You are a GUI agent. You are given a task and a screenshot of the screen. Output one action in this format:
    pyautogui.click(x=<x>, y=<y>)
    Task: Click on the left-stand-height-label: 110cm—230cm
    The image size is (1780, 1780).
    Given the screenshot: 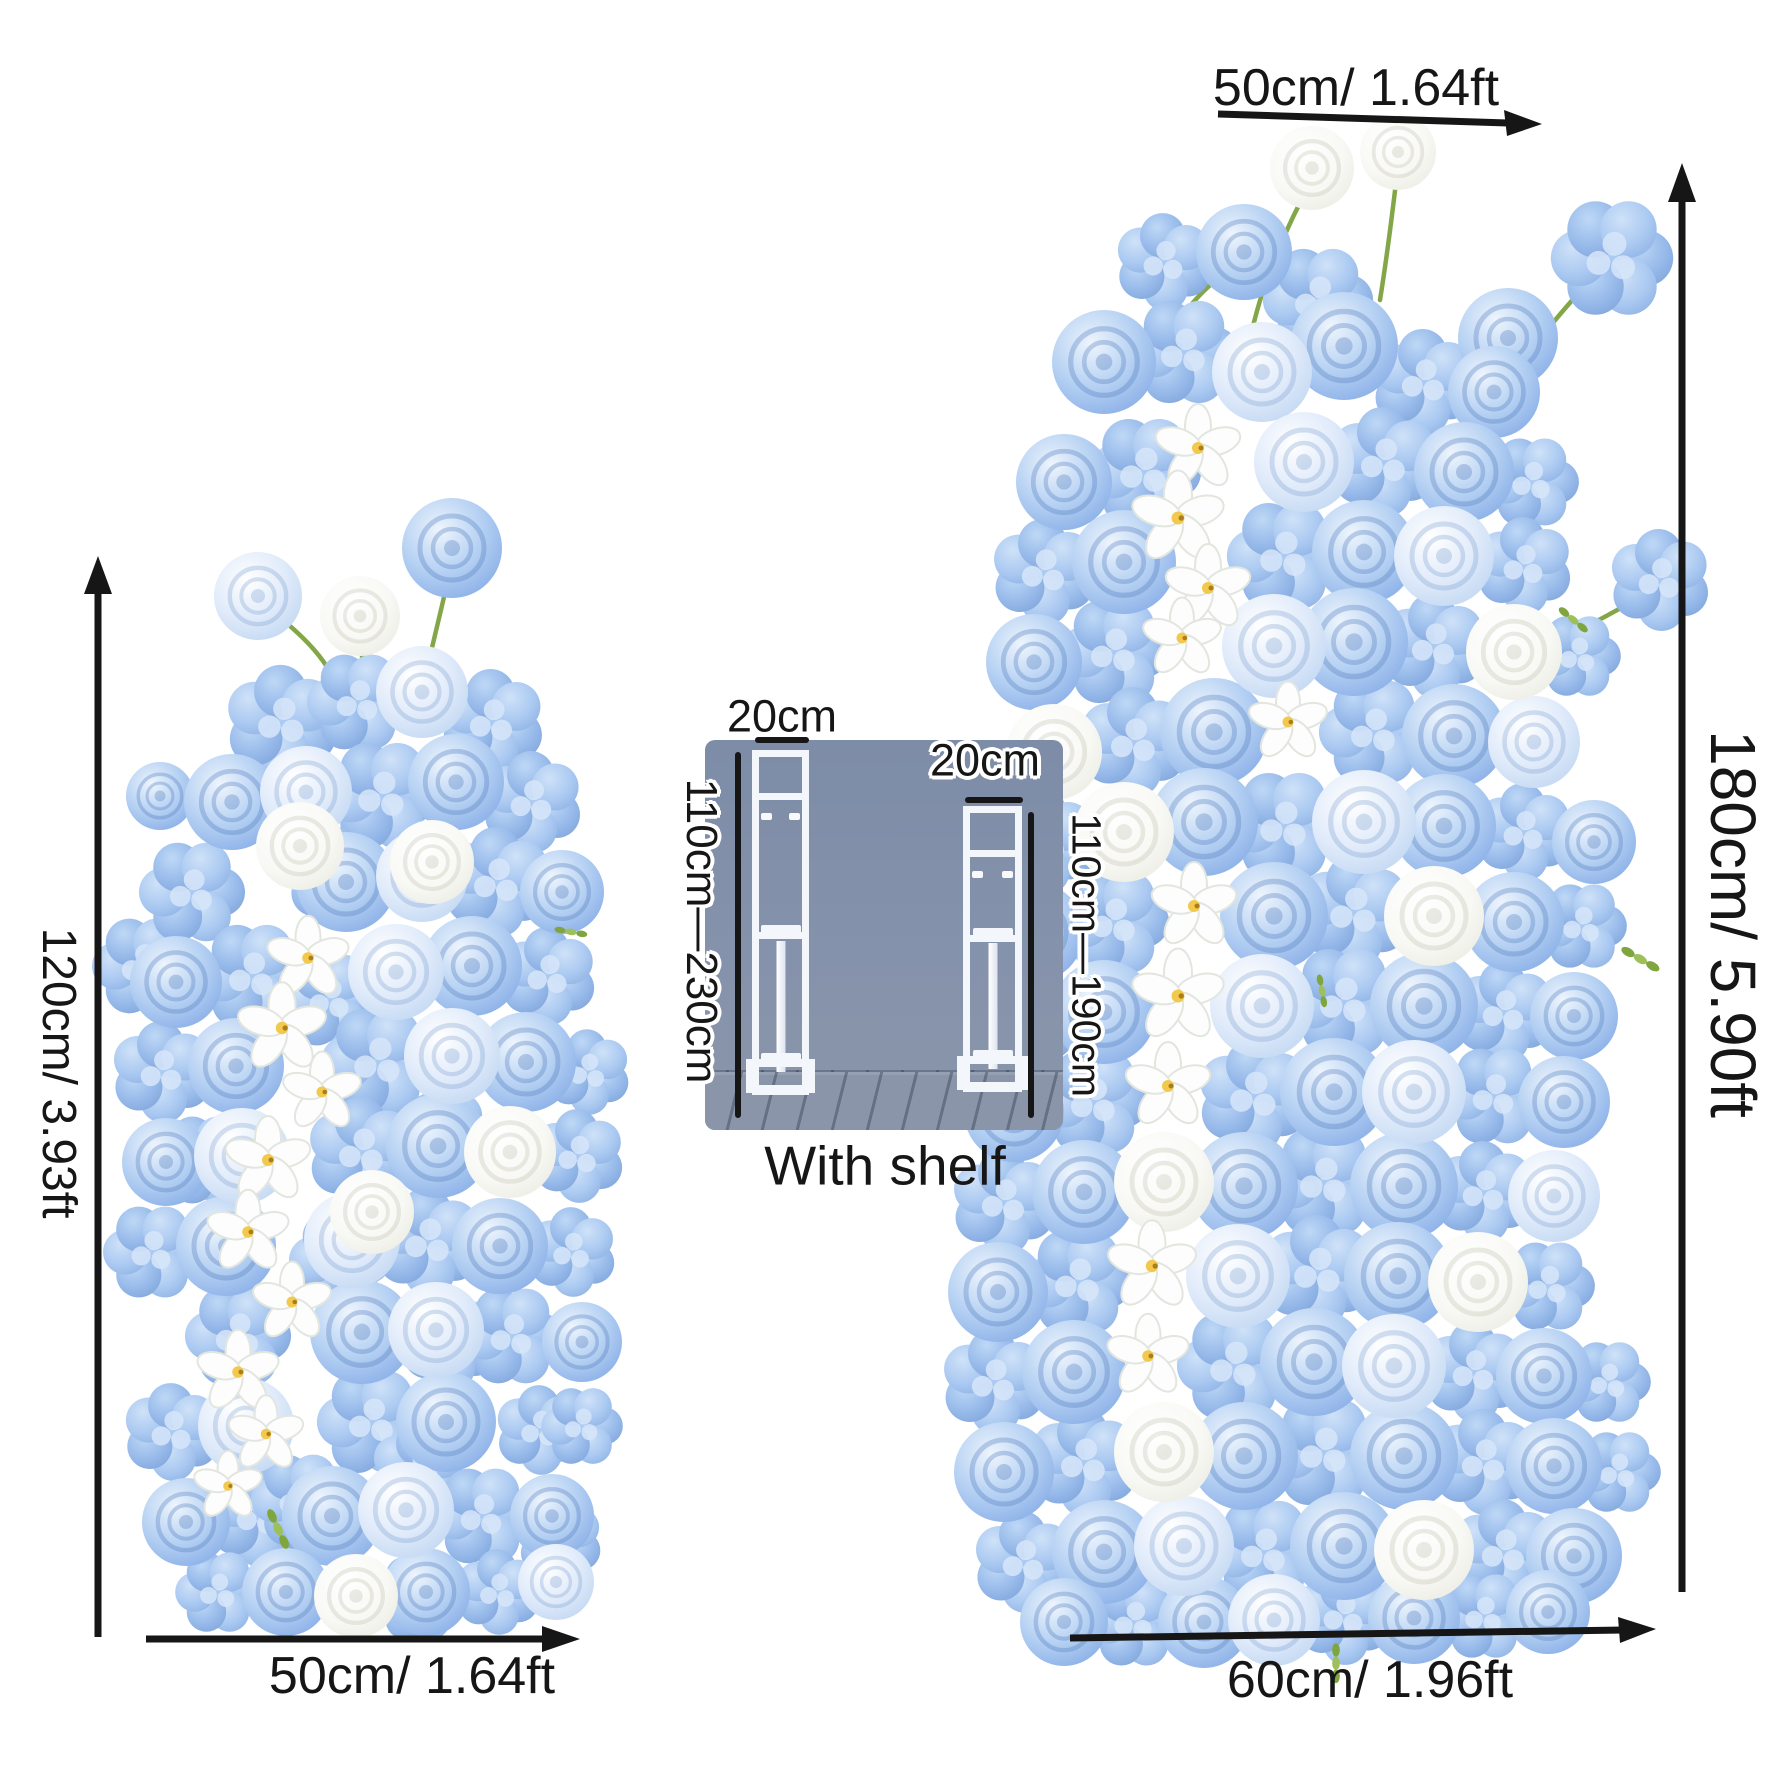 What is the action you would take?
    pyautogui.click(x=701, y=931)
    